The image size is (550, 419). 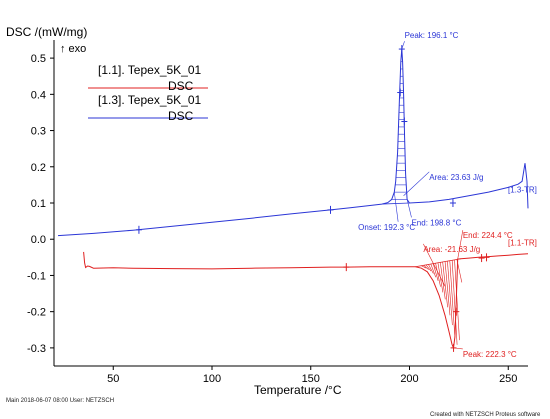 I want to click on y-tick-label: 0.4, so click(x=38, y=95).